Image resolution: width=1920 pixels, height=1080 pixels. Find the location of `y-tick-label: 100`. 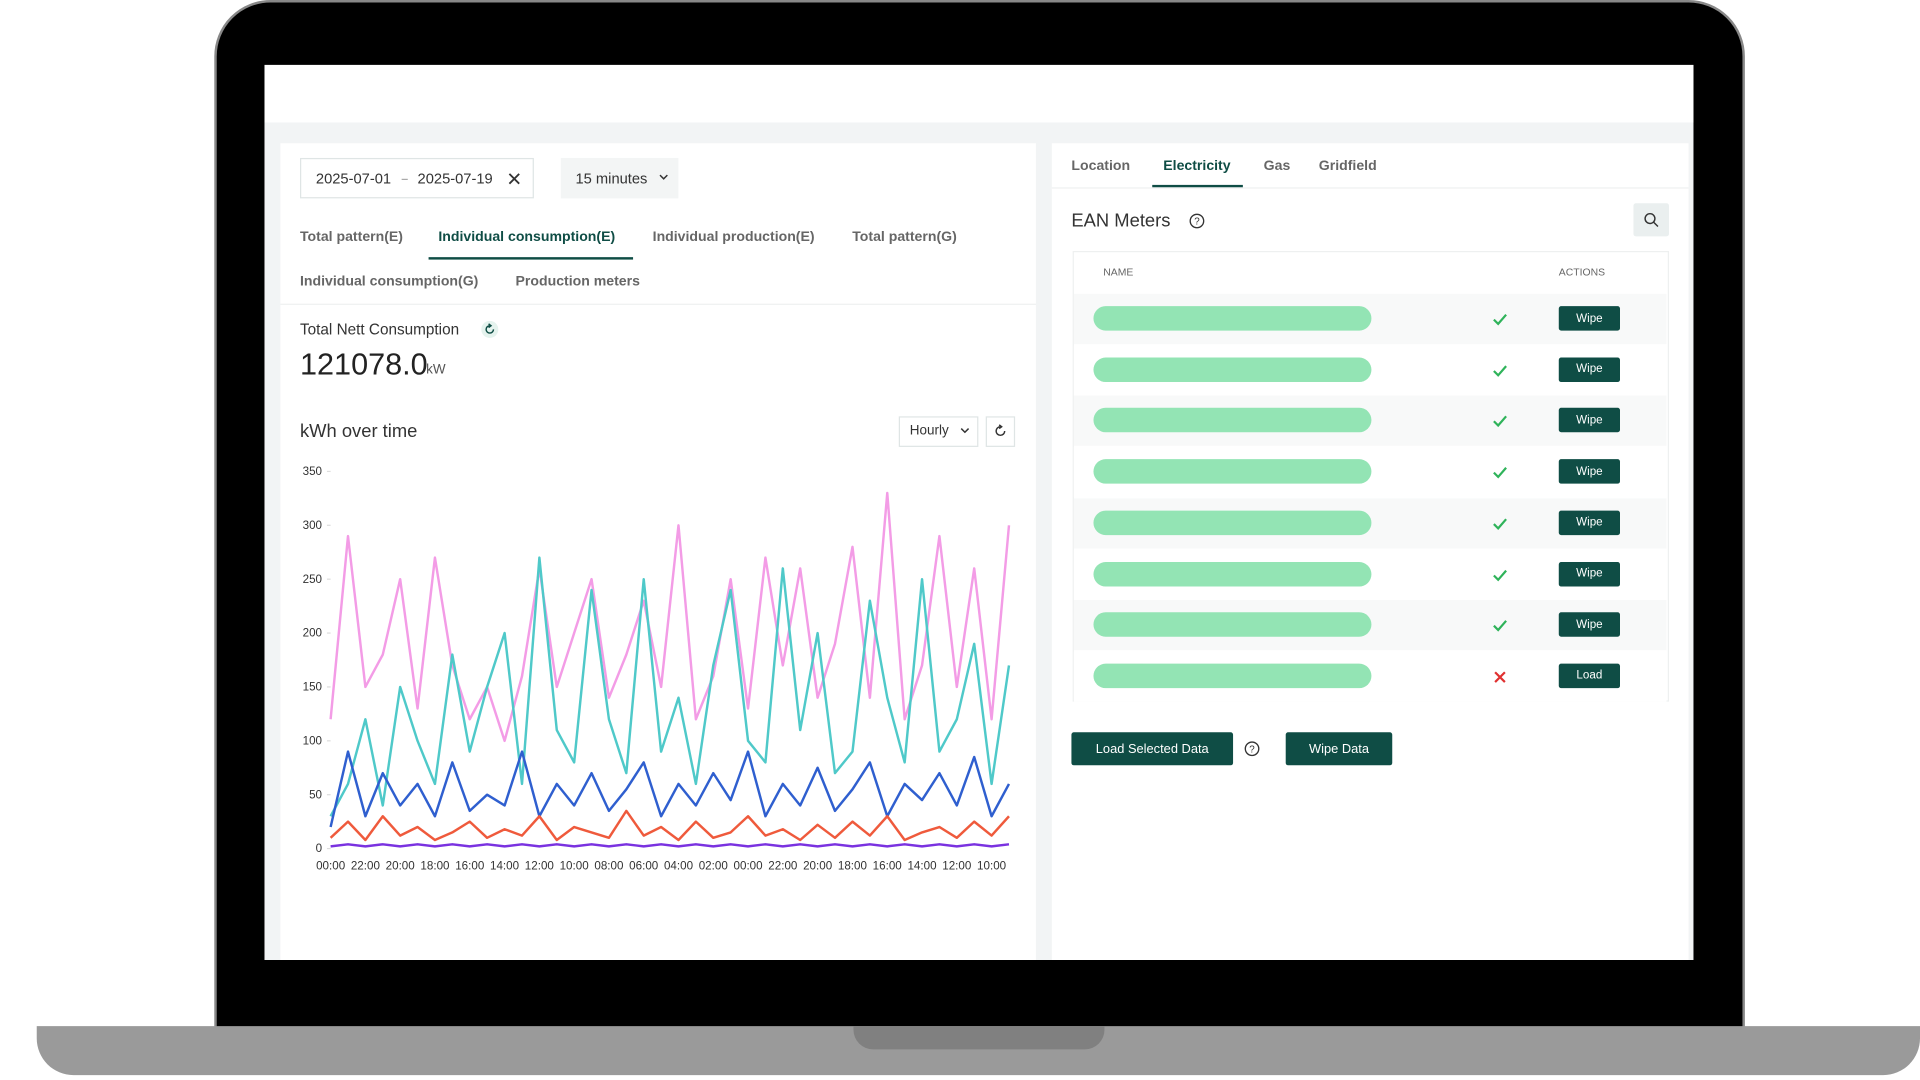

y-tick-label: 100 is located at coordinates (313, 740).